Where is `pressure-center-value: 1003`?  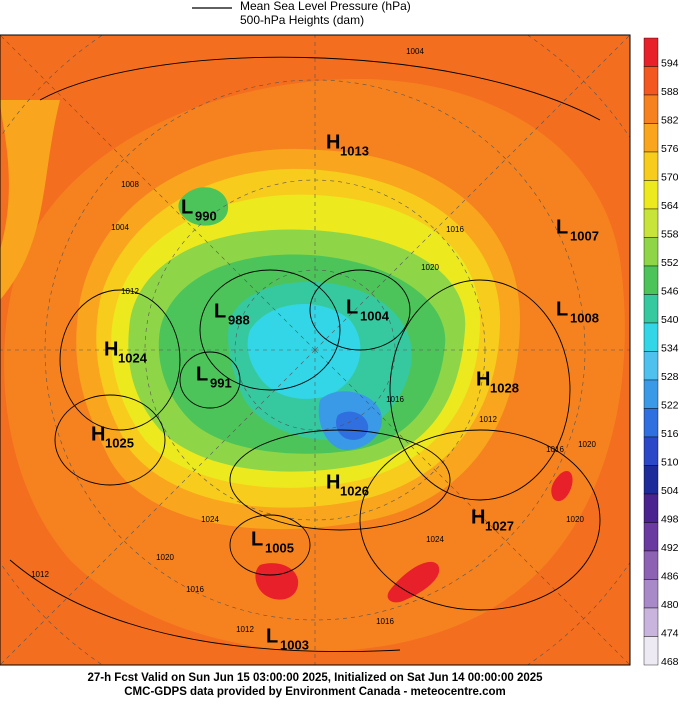 pressure-center-value: 1003 is located at coordinates (294, 644).